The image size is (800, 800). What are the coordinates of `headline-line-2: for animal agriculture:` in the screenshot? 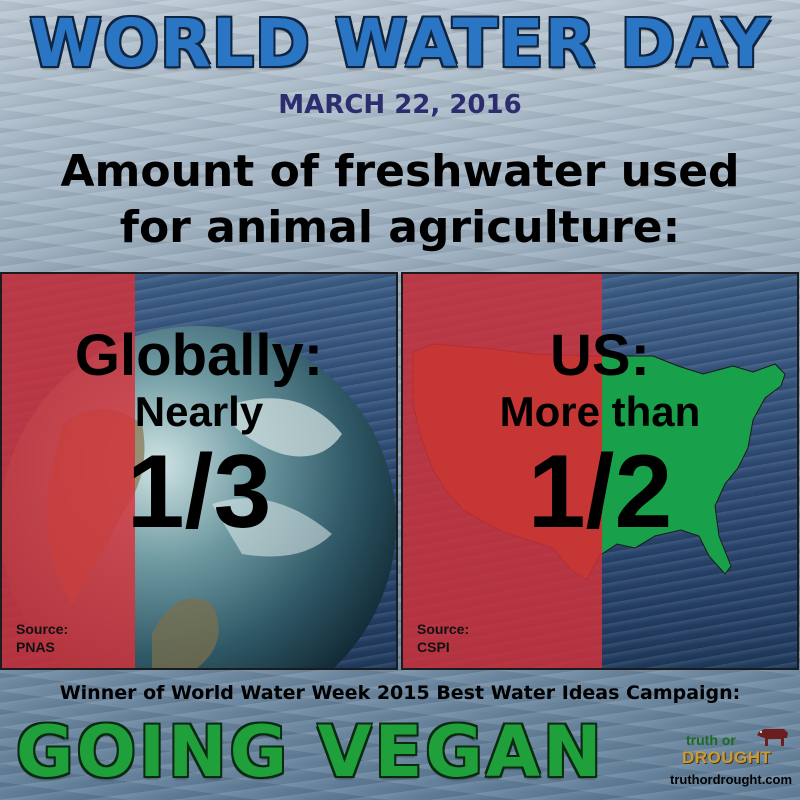 It's located at (400, 227).